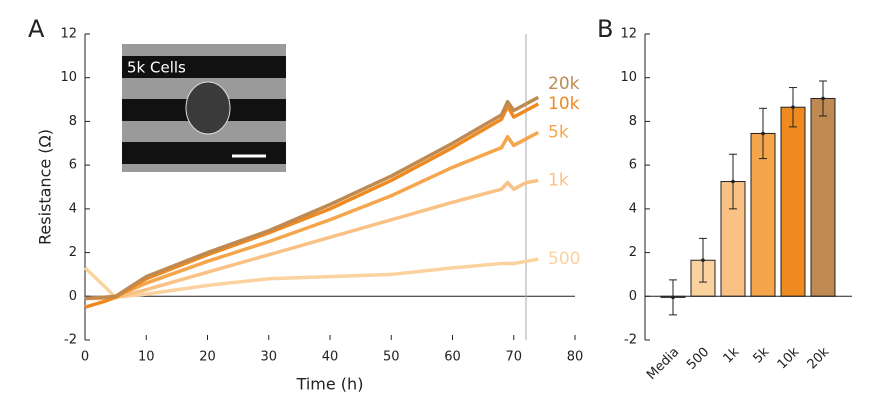  Describe the element at coordinates (36, 29) in the screenshot. I see `panel-label: A` at that location.